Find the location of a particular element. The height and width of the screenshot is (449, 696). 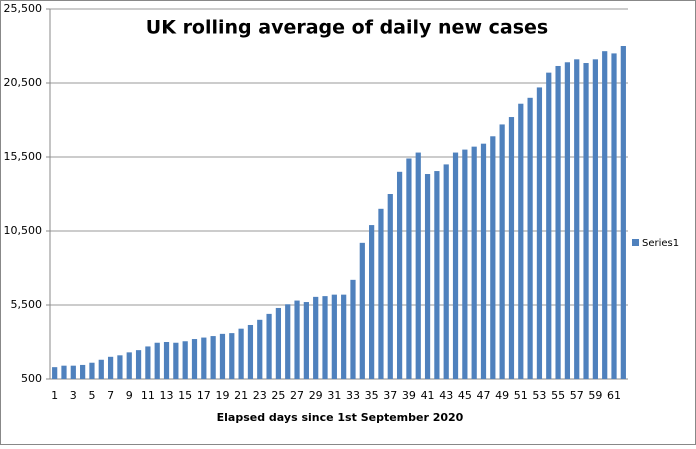

x-tick-label: 39 is located at coordinates (409, 395).